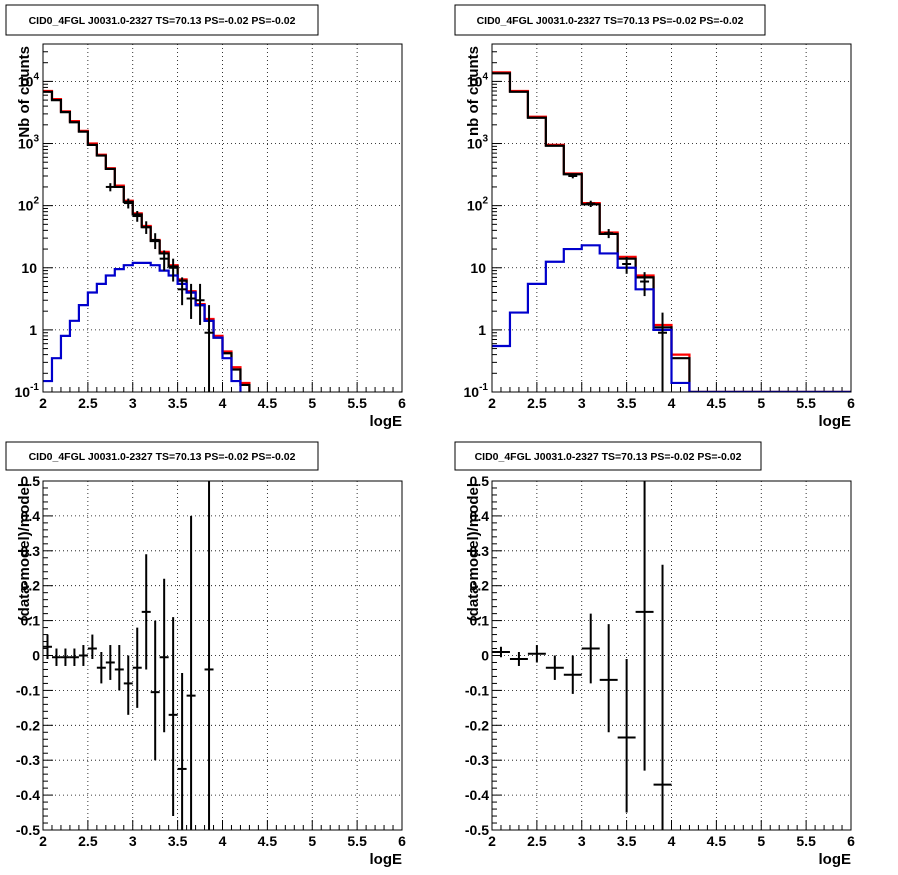 Image resolution: width=898 pixels, height=875 pixels. I want to click on x-tick-label: 4, so click(672, 841).